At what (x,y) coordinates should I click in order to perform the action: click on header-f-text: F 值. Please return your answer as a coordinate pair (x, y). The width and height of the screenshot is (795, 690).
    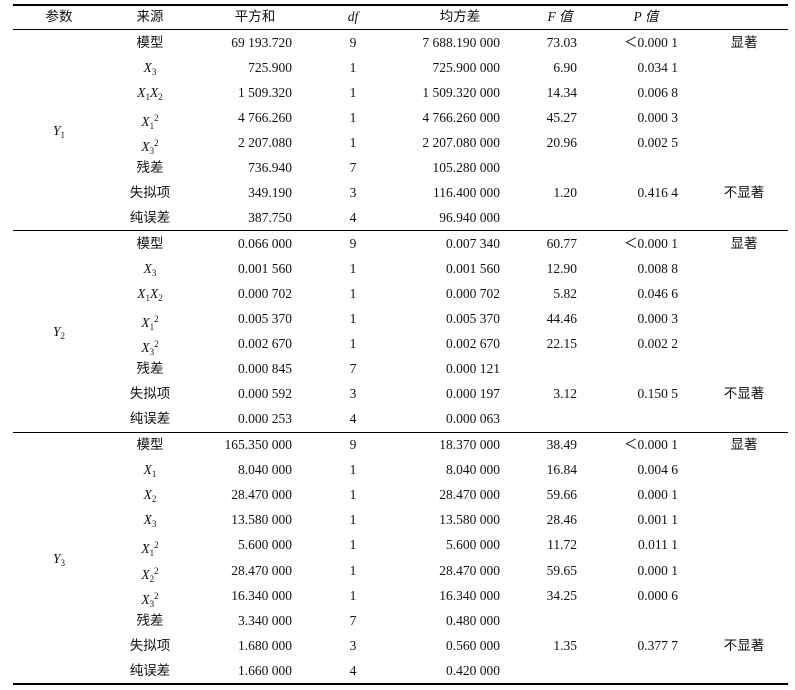
    Looking at the image, I should click on (560, 16).